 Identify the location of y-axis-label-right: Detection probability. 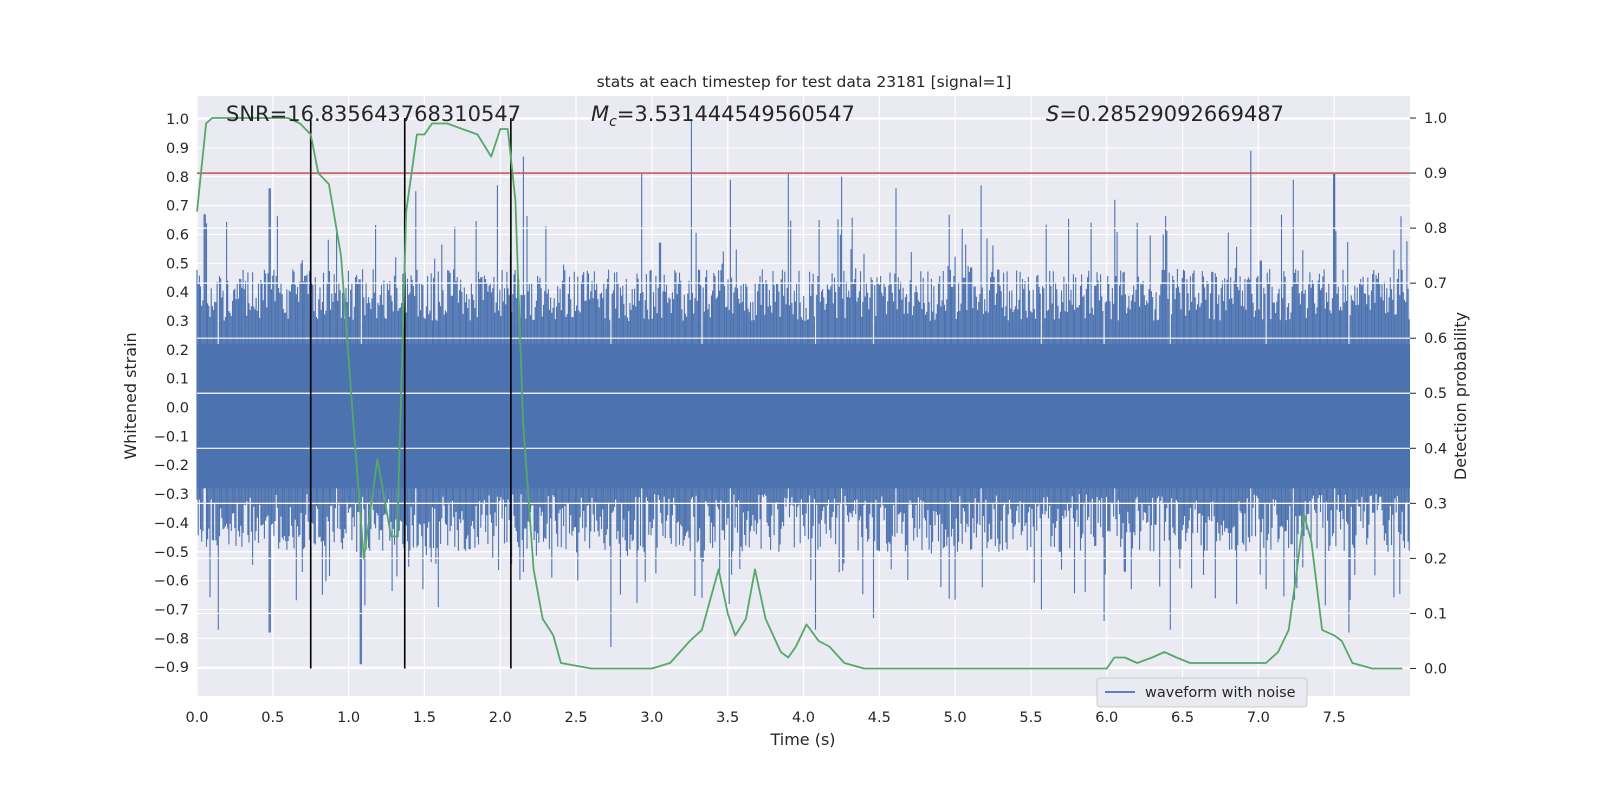
(1460, 396).